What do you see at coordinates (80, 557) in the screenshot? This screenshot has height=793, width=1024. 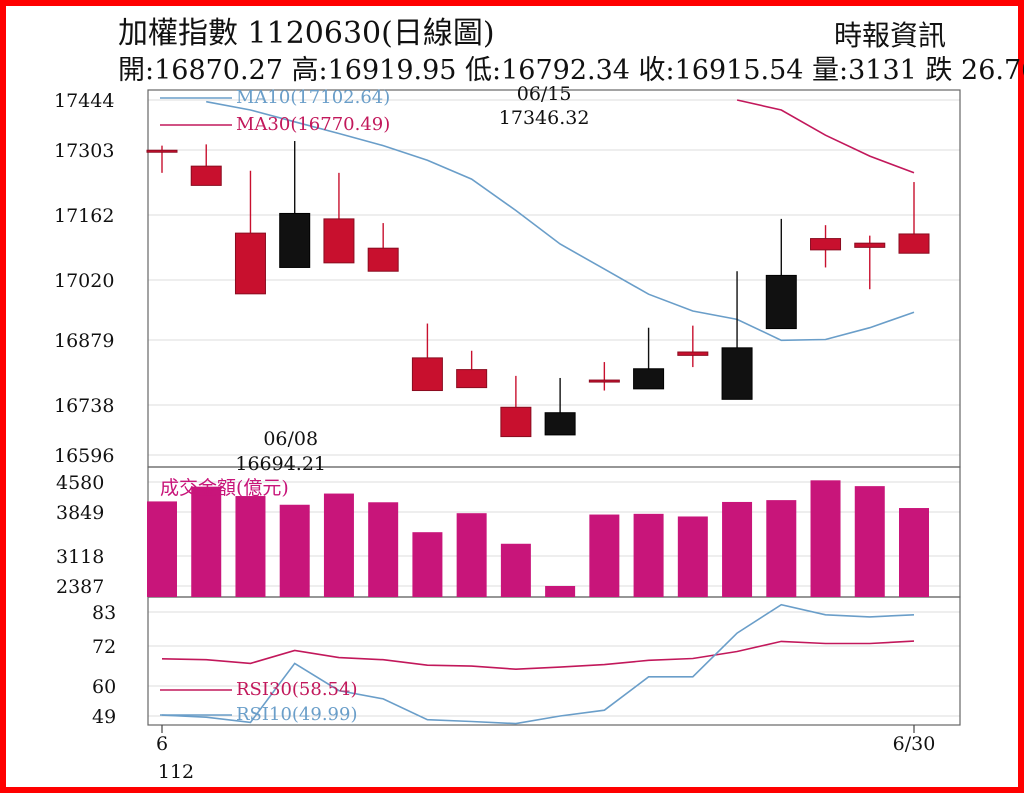 I see `volume-tick-label: 3118` at bounding box center [80, 557].